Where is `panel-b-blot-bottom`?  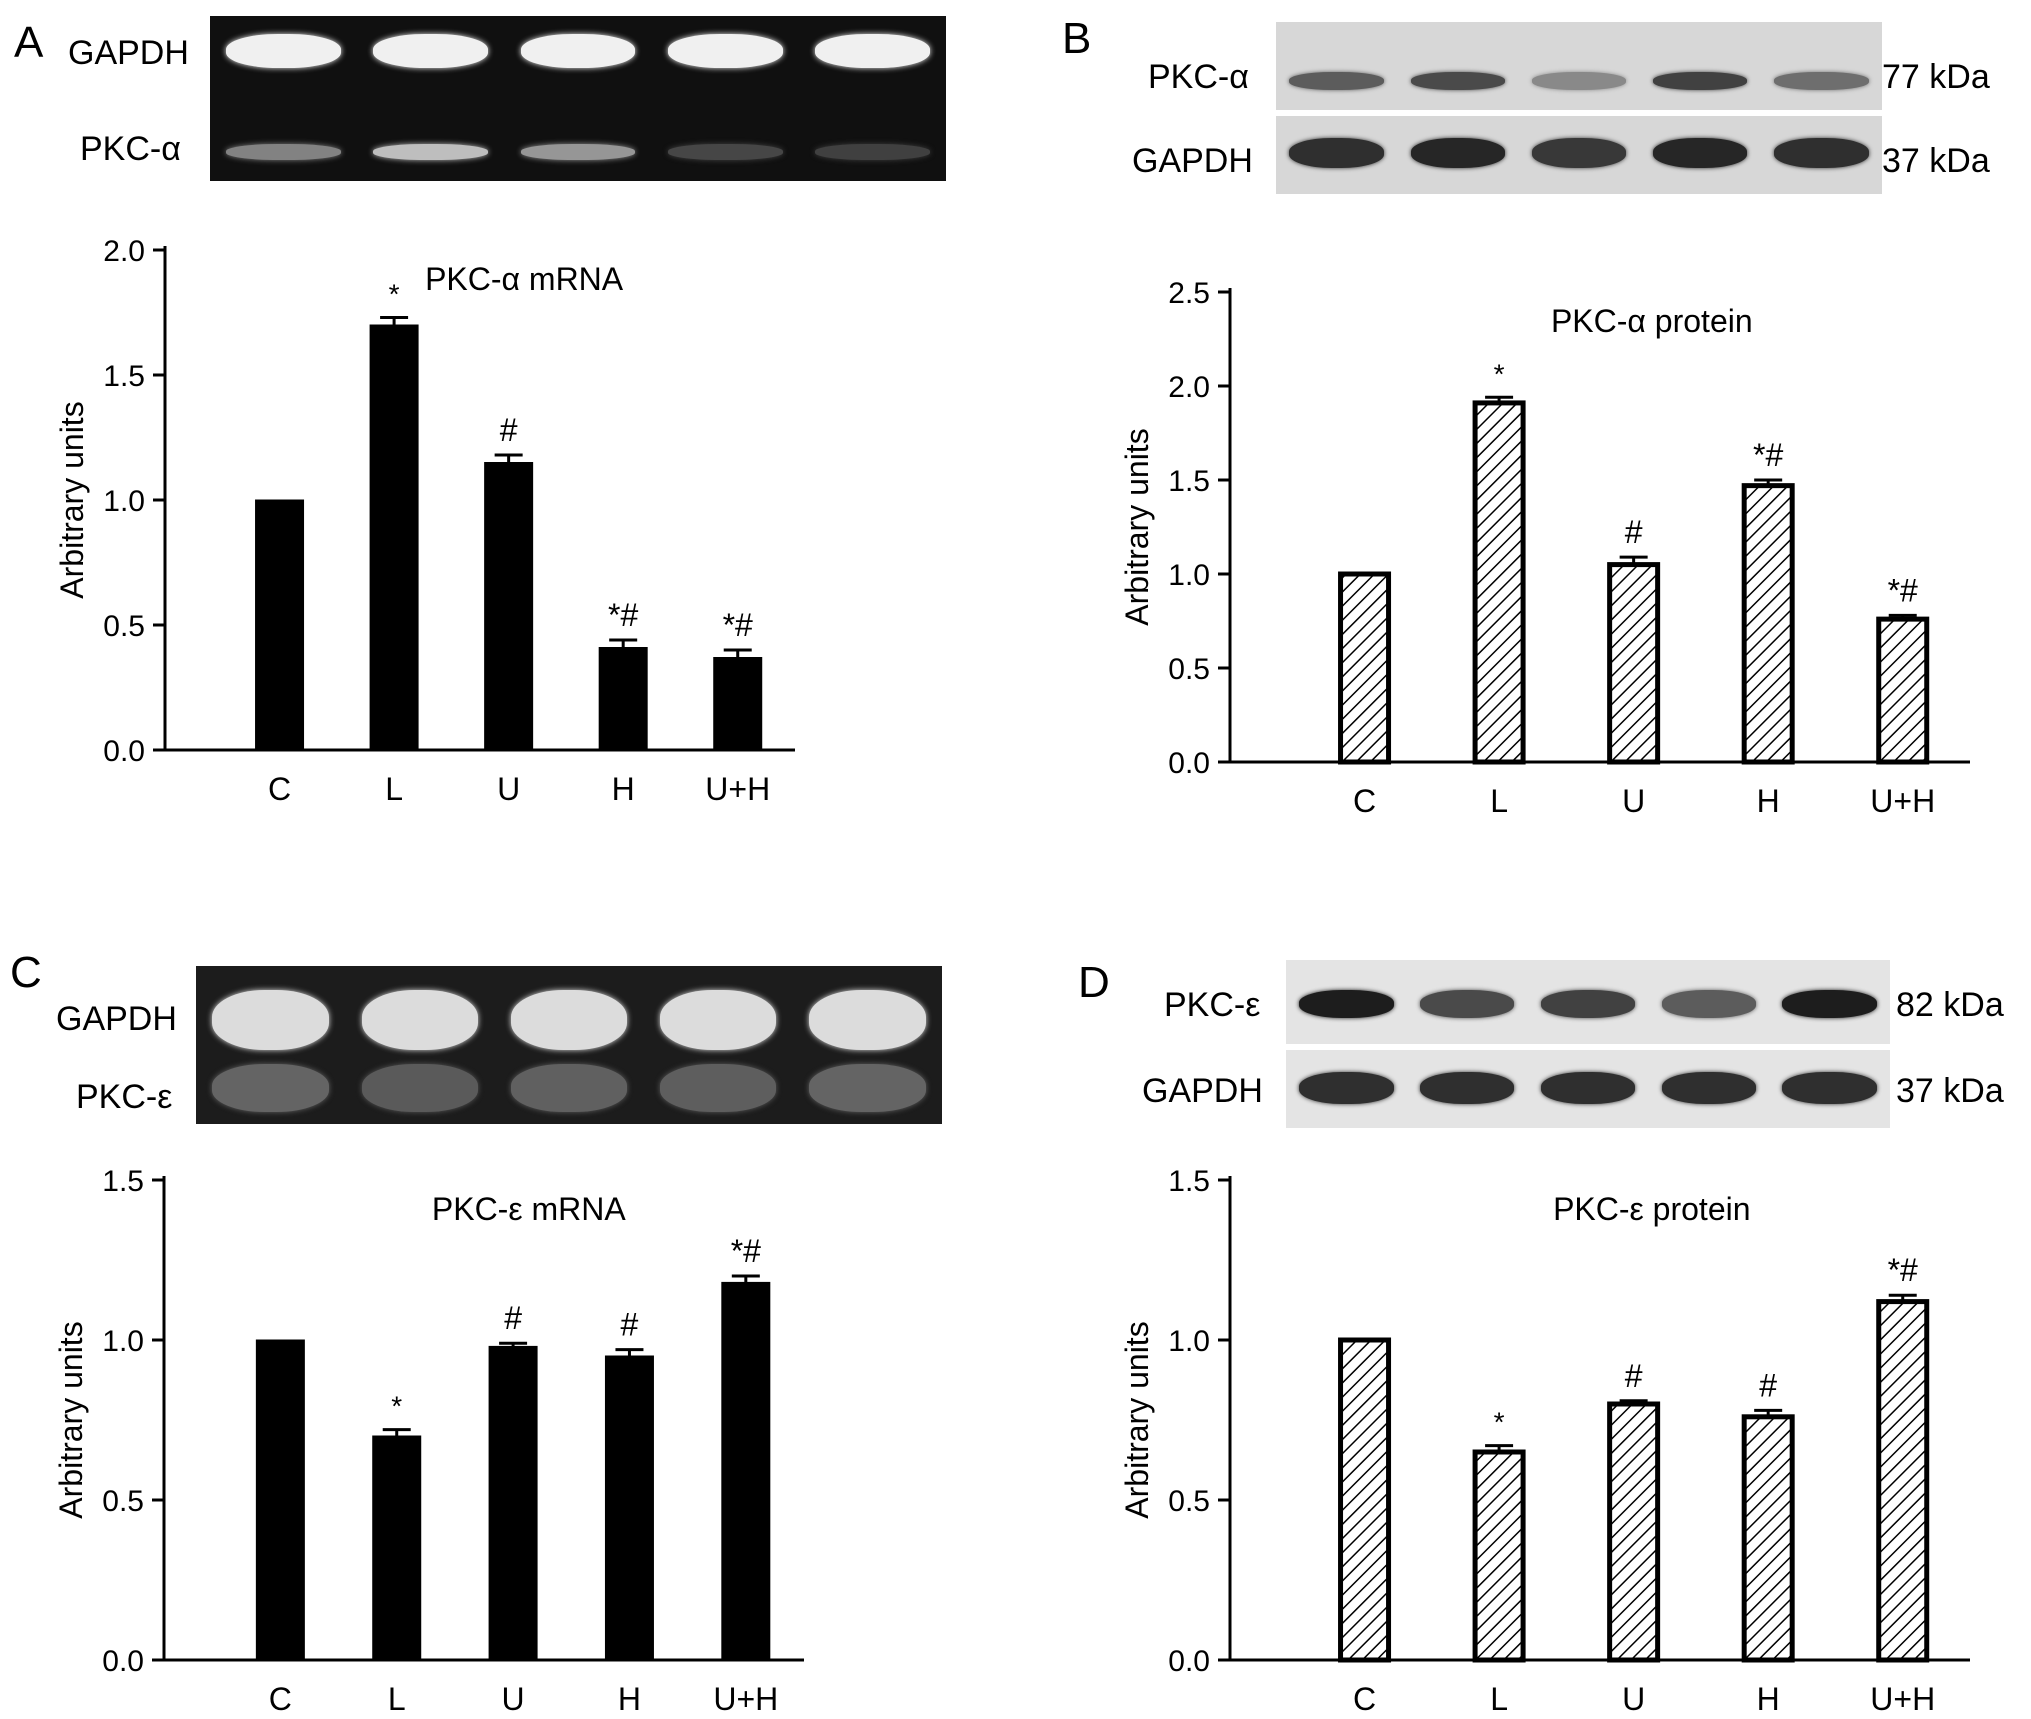
panel-b-blot-bottom is located at coordinates (1579, 155).